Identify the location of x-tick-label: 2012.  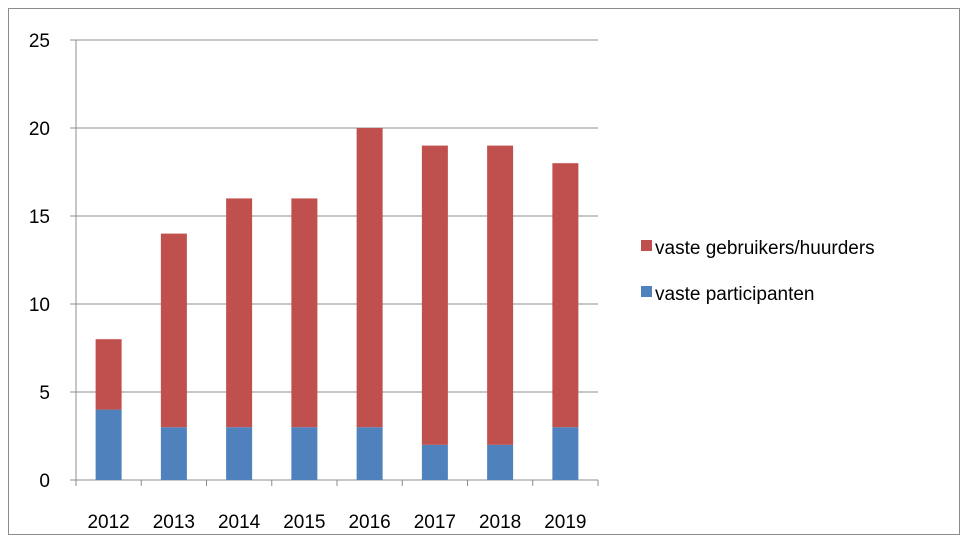
(108, 522).